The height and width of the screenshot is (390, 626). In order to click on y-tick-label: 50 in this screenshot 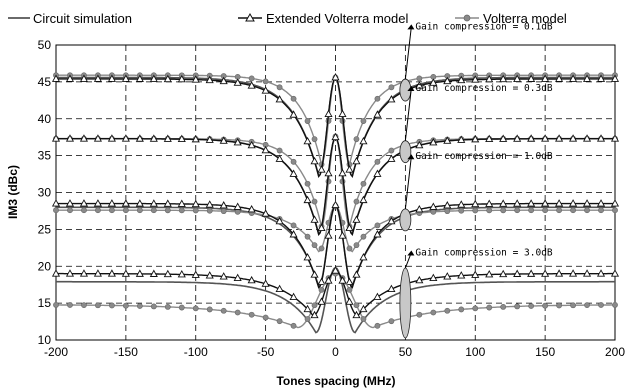, I will do `click(45, 45)`.